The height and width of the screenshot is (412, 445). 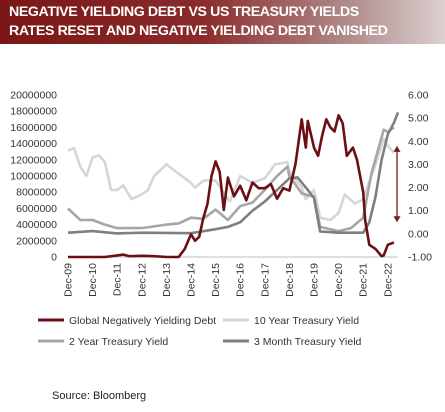 What do you see at coordinates (33, 177) in the screenshot?
I see `left-axis-tick-label: 10000000` at bounding box center [33, 177].